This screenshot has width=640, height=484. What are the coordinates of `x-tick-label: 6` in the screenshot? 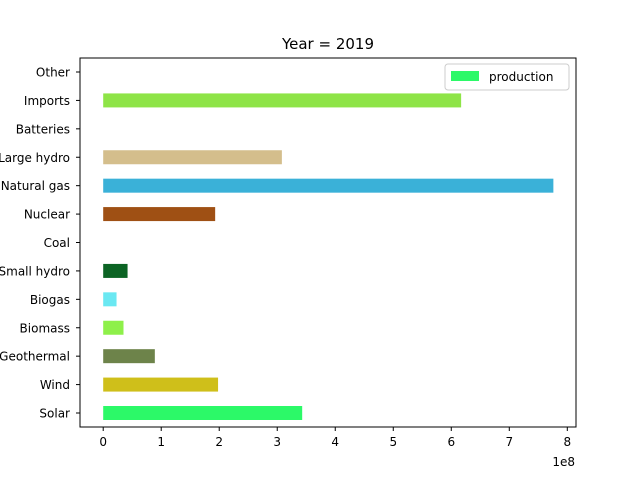 It's located at (451, 442).